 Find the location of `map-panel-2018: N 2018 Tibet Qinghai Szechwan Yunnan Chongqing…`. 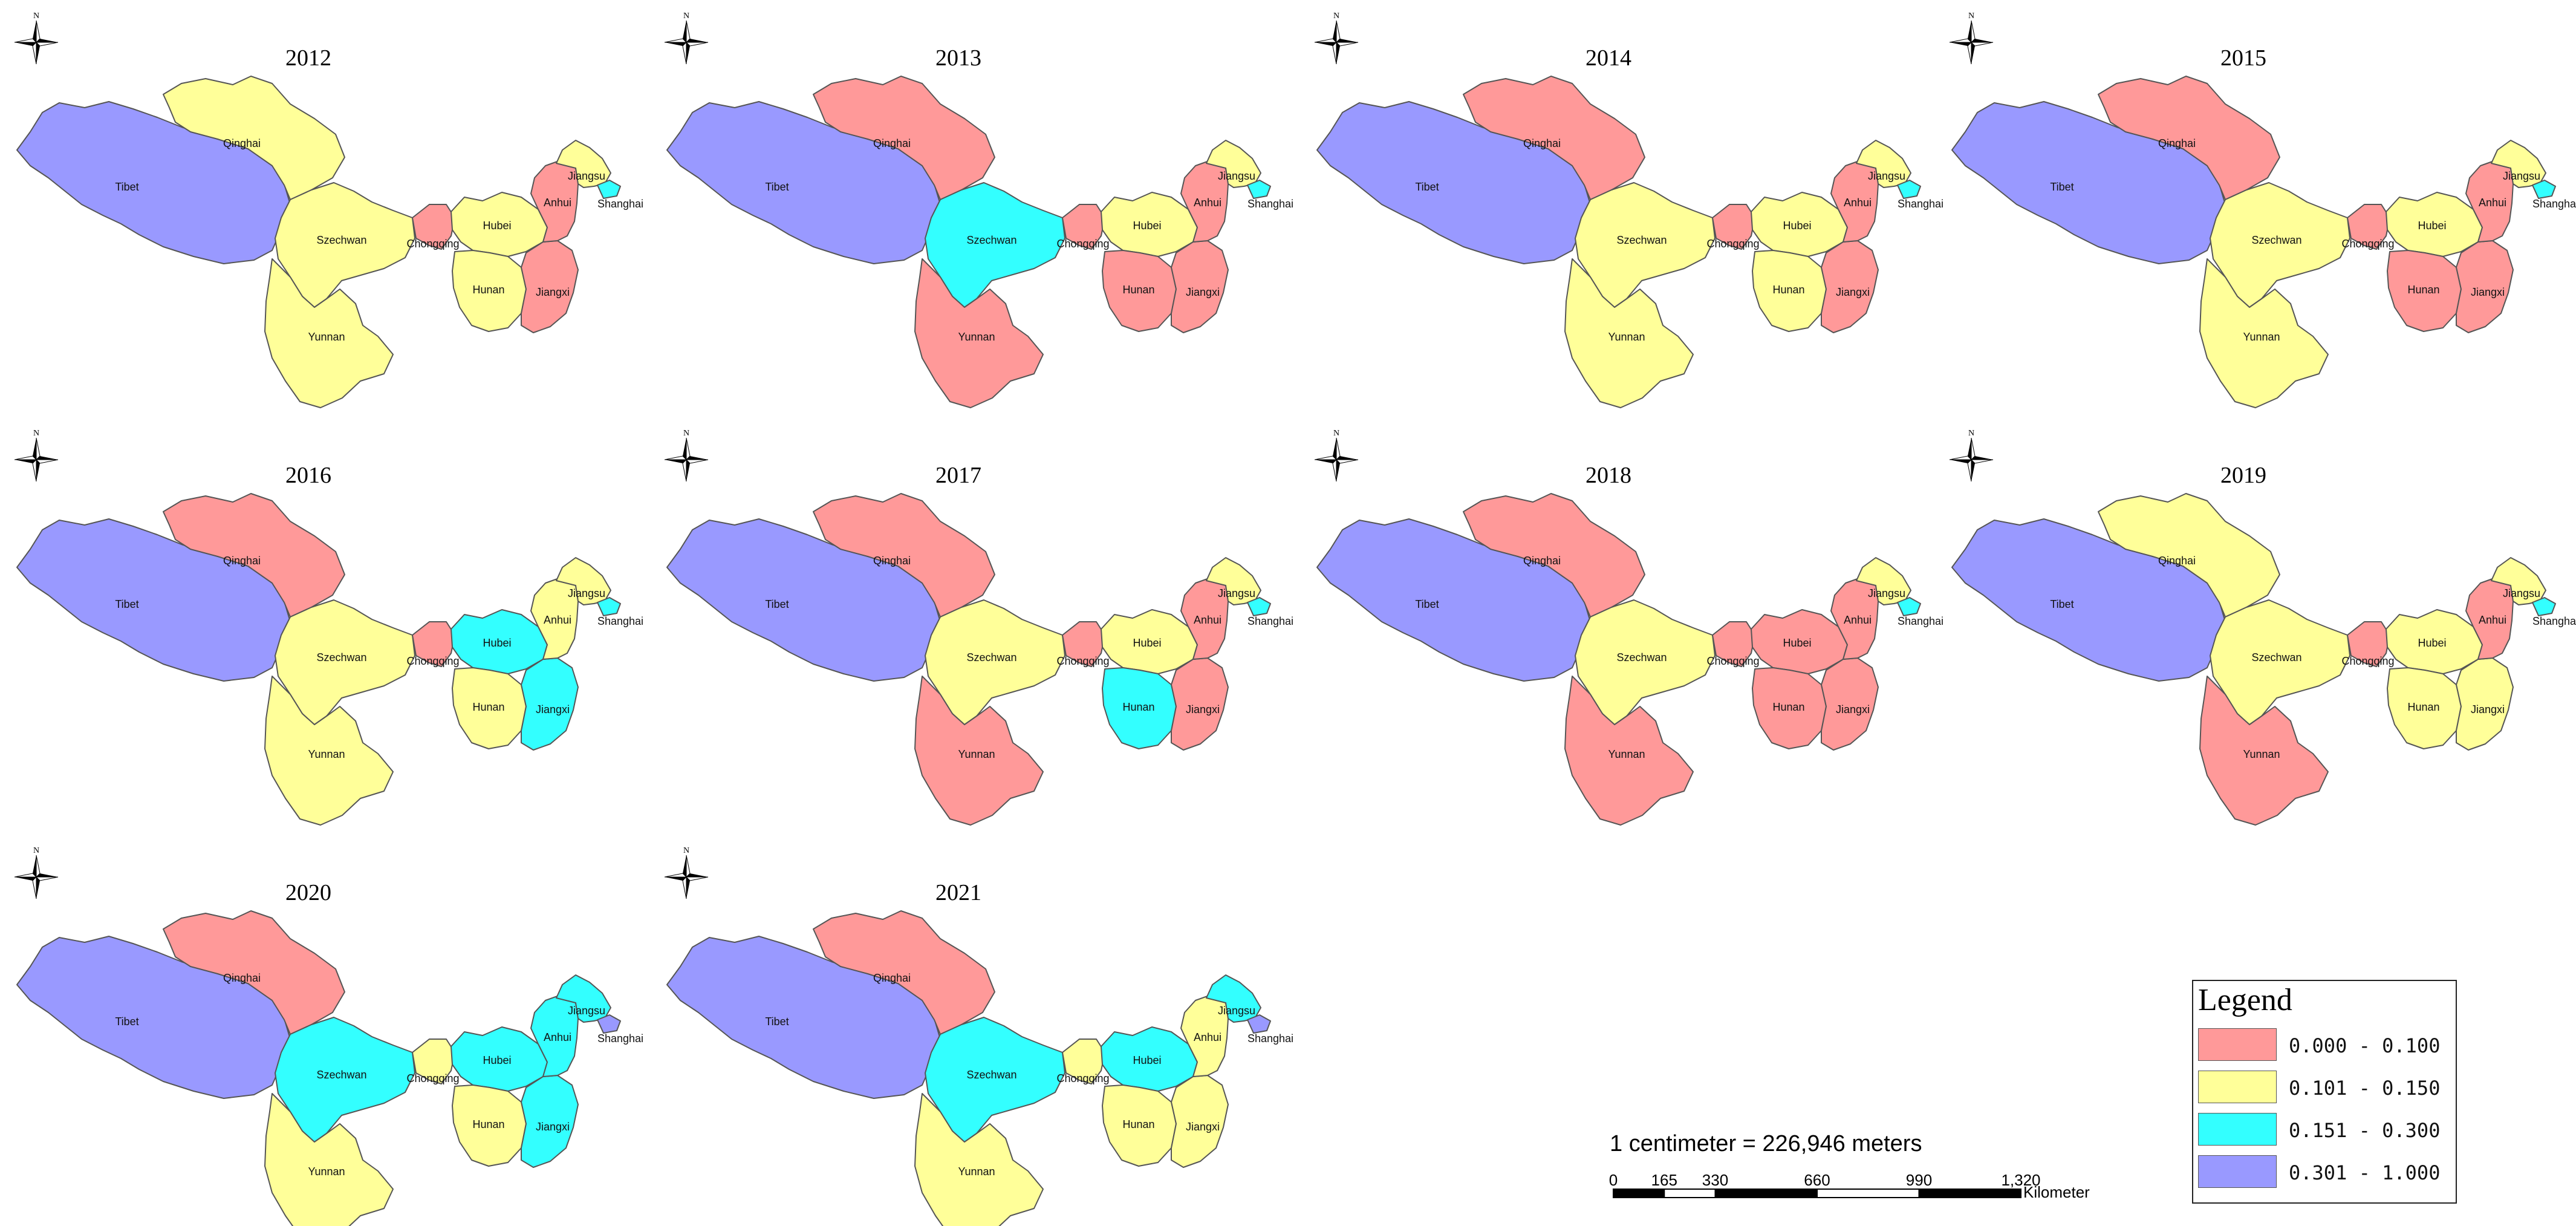

map-panel-2018: N 2018 Tibet Qinghai Szechwan Yunnan Chongqing… is located at coordinates (1628, 627).